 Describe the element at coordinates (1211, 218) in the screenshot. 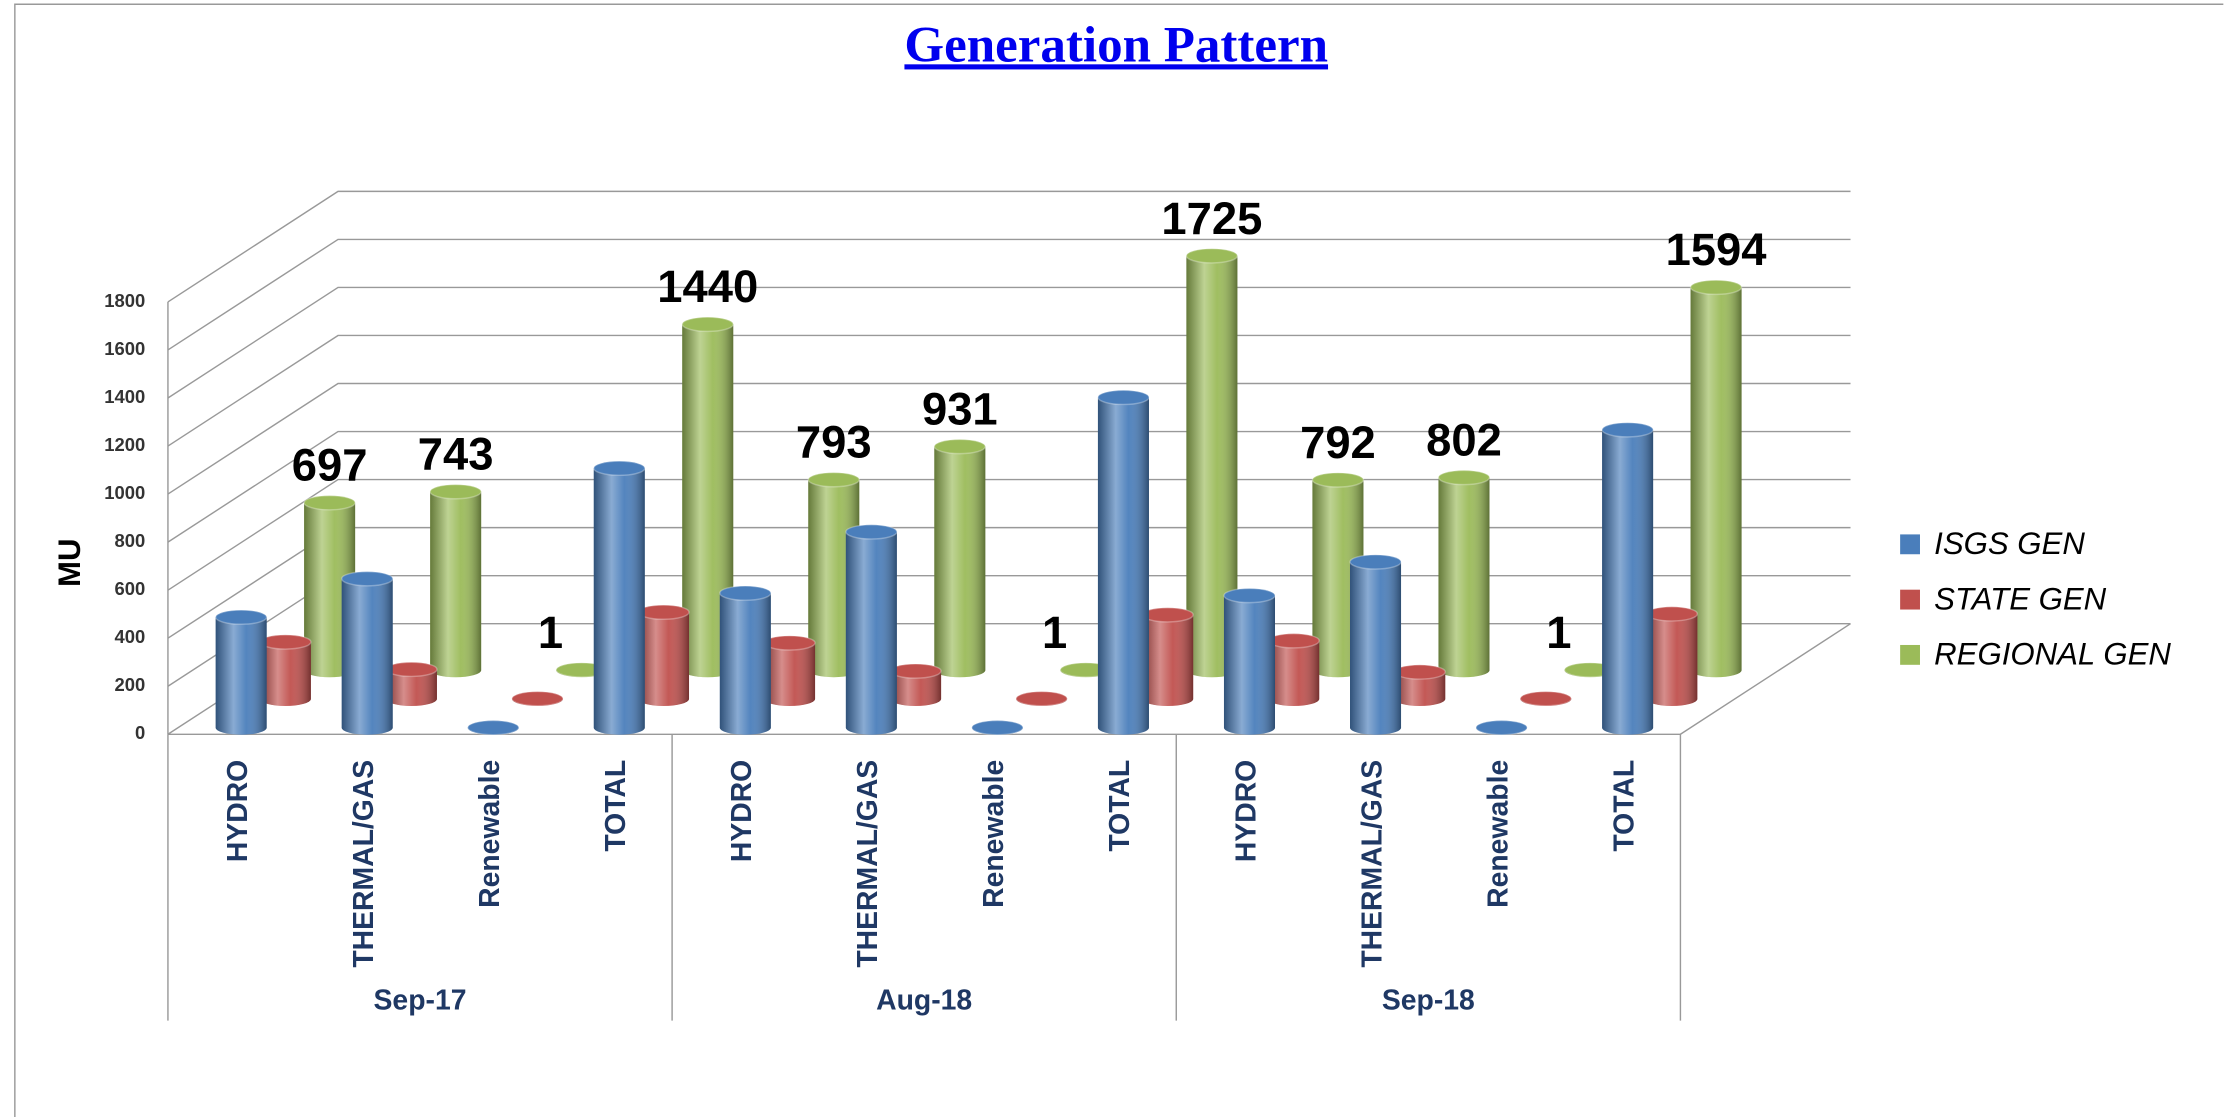

I see `data-label: 1725` at that location.